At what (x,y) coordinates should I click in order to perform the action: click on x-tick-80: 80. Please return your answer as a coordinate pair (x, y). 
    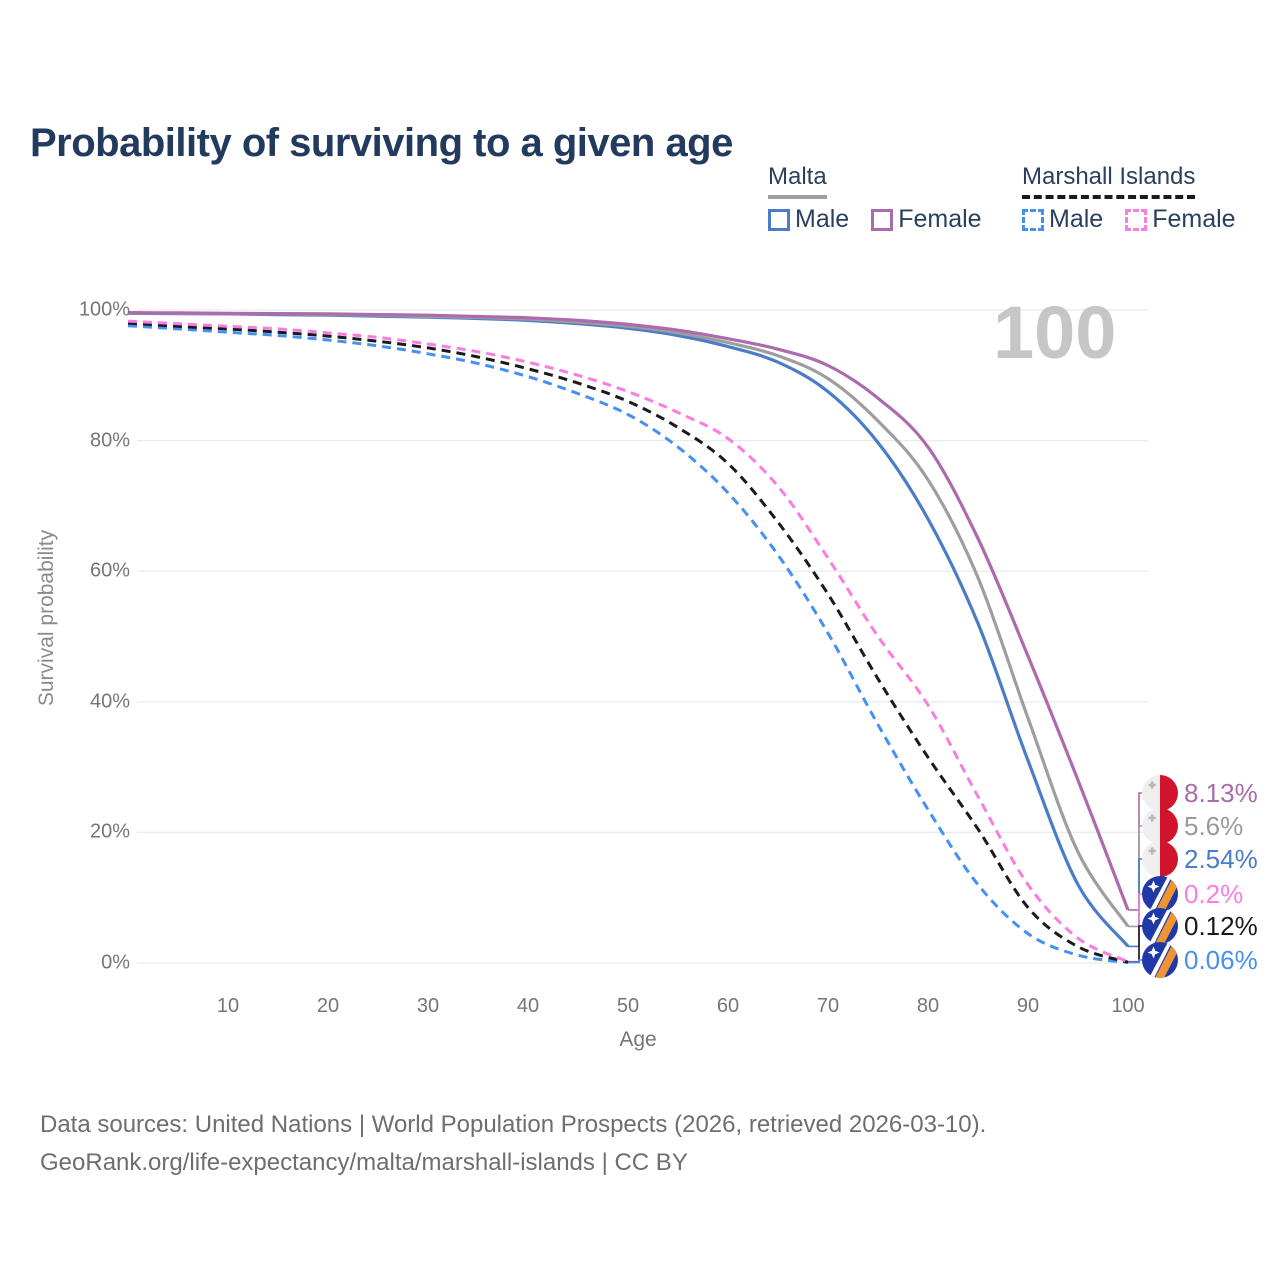
    Looking at the image, I should click on (928, 1006).